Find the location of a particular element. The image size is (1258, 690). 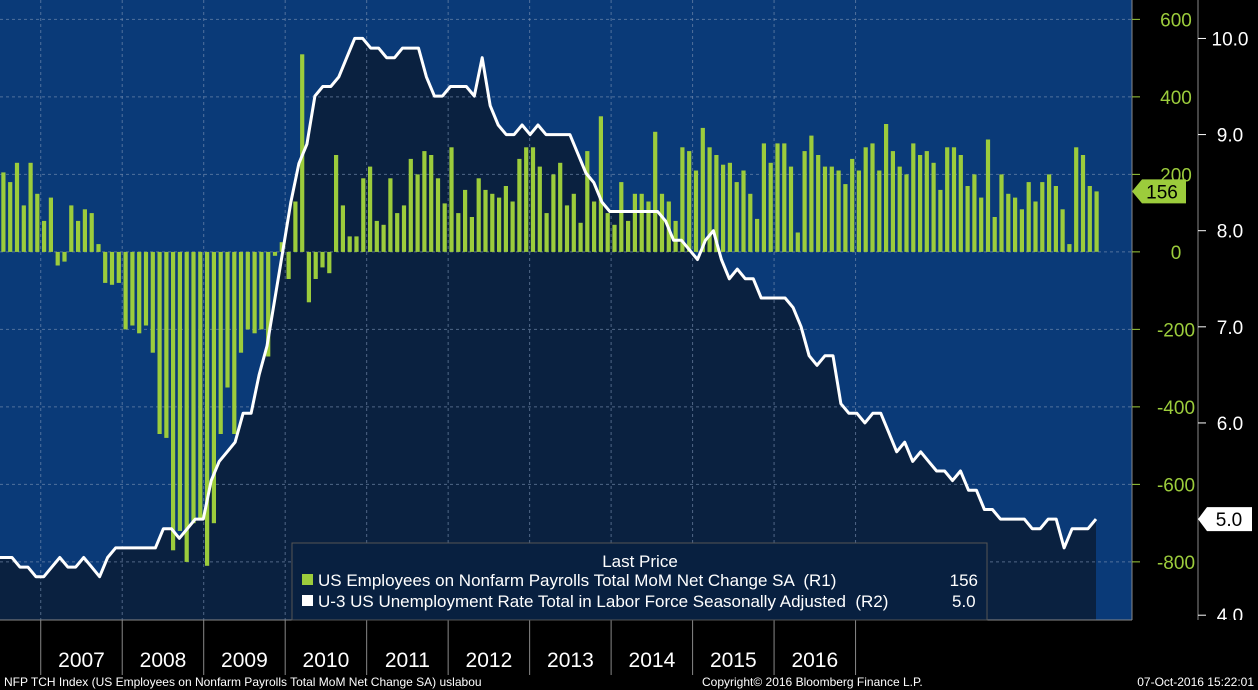

x-tick-label: 2014 is located at coordinates (652, 660).